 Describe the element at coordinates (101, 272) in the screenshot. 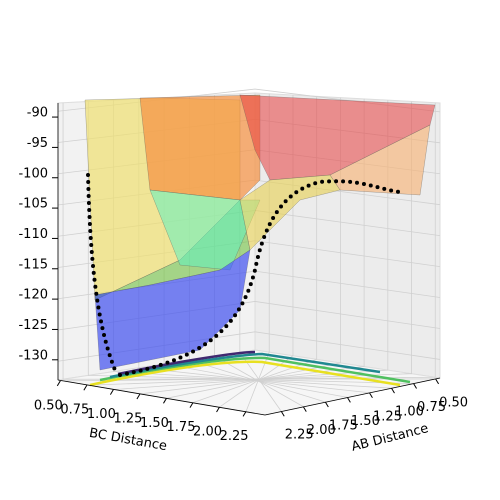

I see `point-curve` at that location.